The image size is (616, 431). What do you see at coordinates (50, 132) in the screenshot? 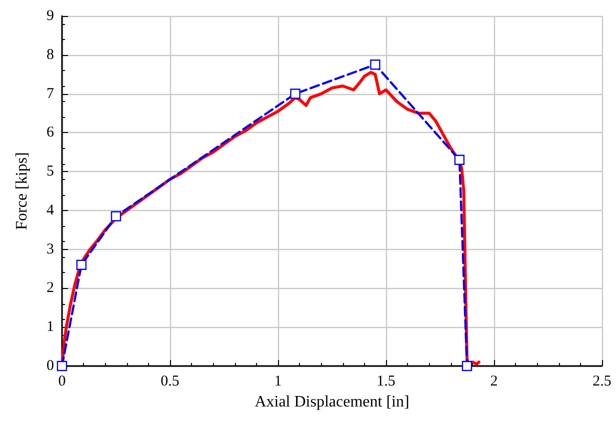
I see `y-tick-label: 6` at bounding box center [50, 132].